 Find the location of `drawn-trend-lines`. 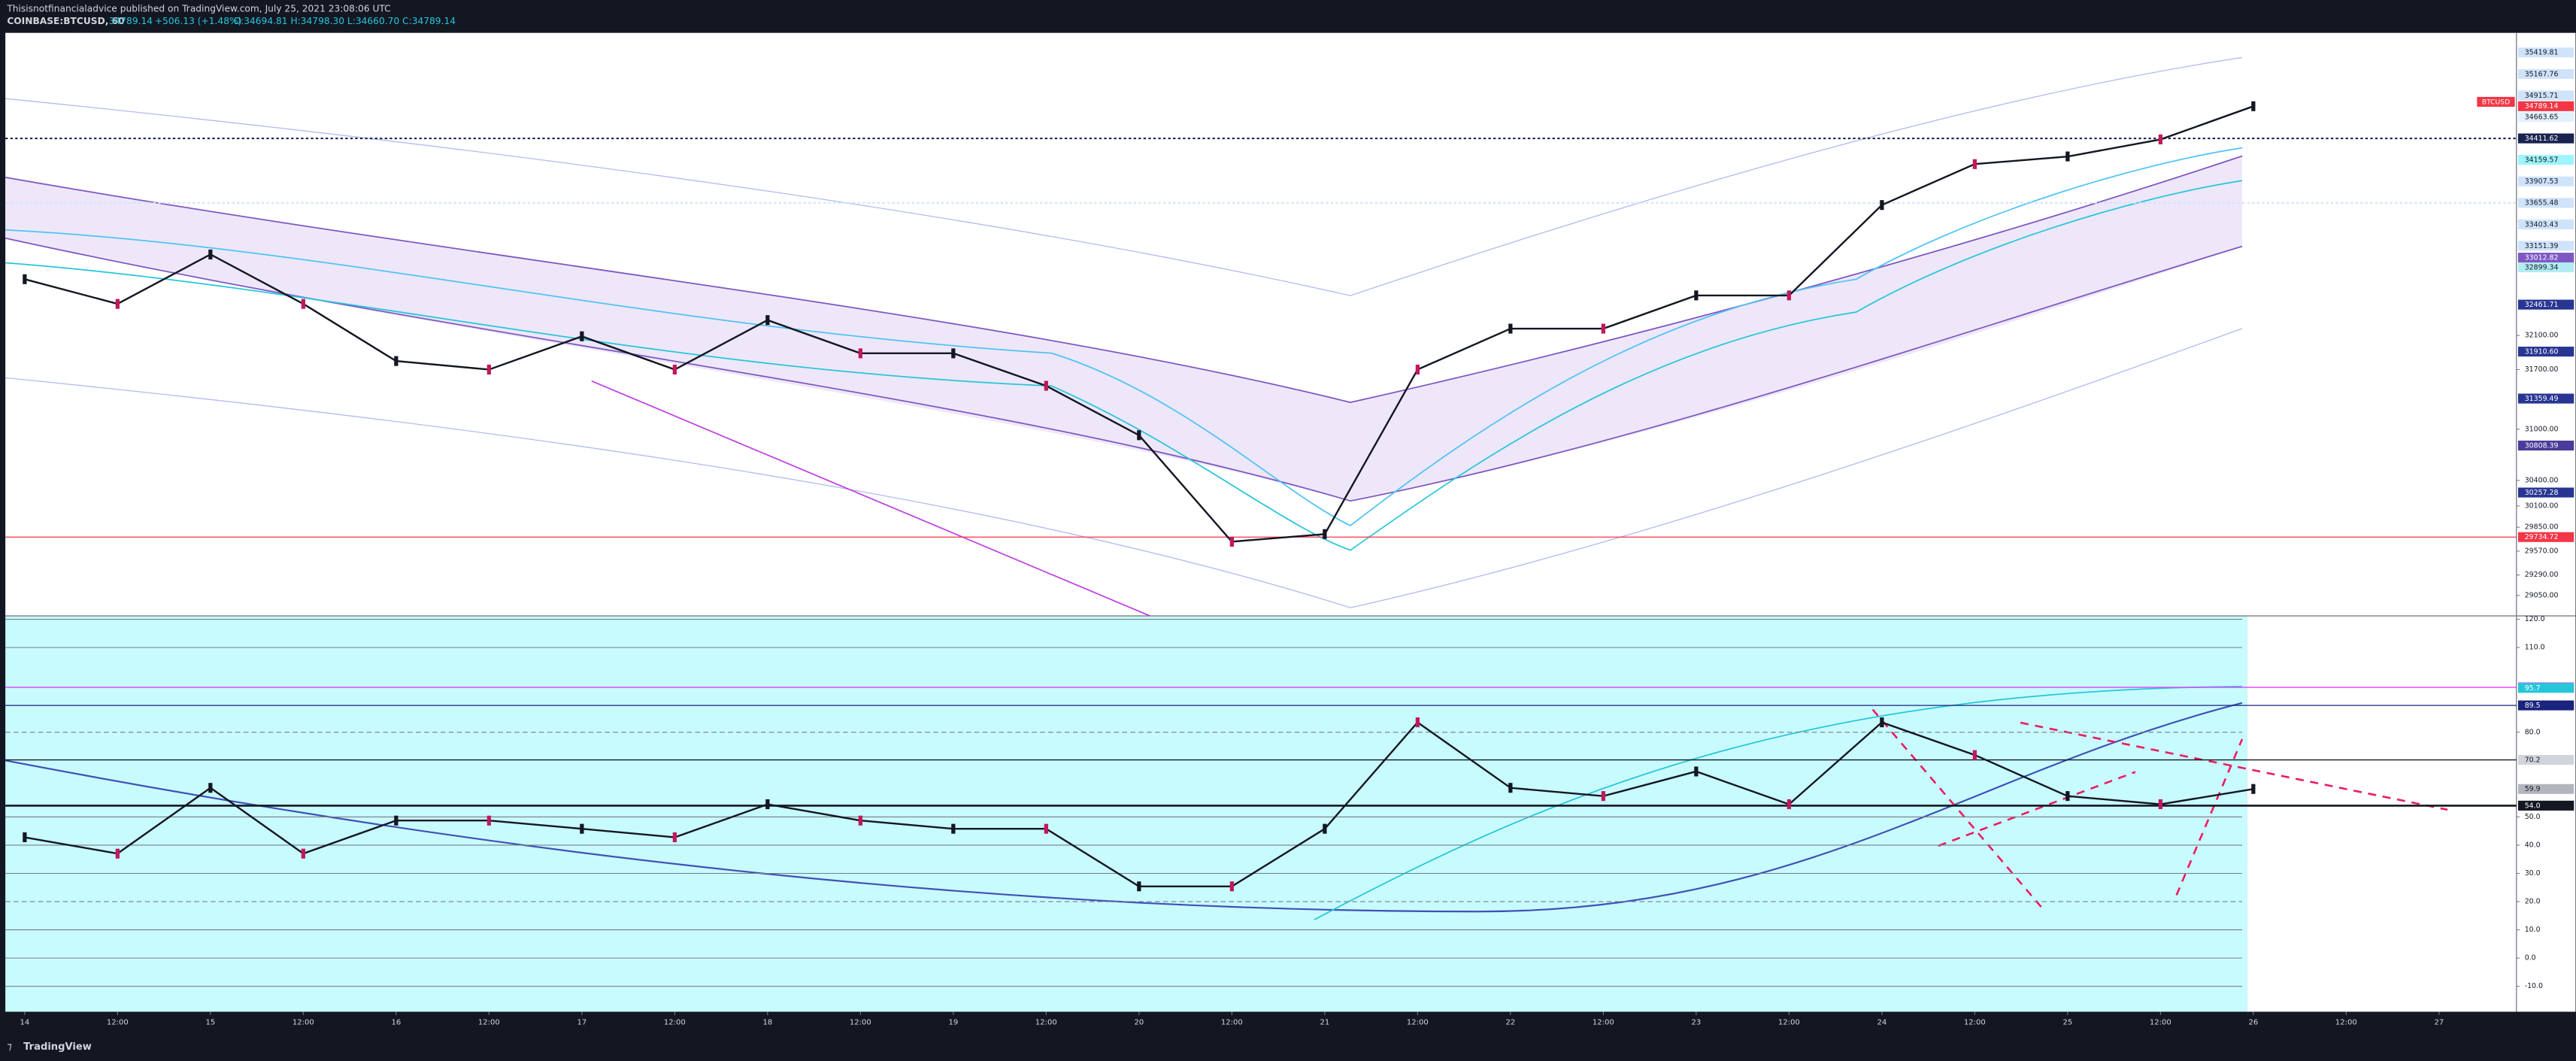

drawn-trend-lines is located at coordinates (2159, 810).